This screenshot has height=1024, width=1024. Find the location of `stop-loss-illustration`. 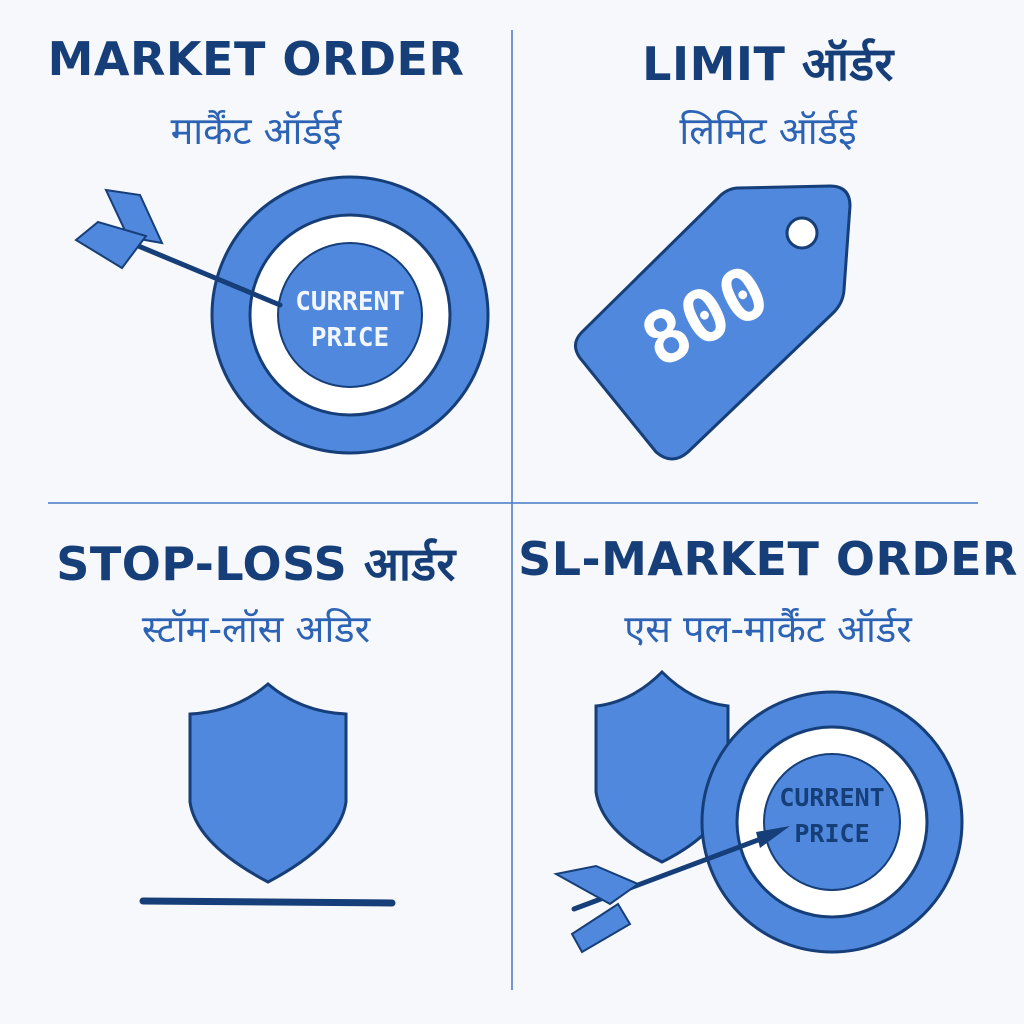

stop-loss-illustration is located at coordinates (267, 794).